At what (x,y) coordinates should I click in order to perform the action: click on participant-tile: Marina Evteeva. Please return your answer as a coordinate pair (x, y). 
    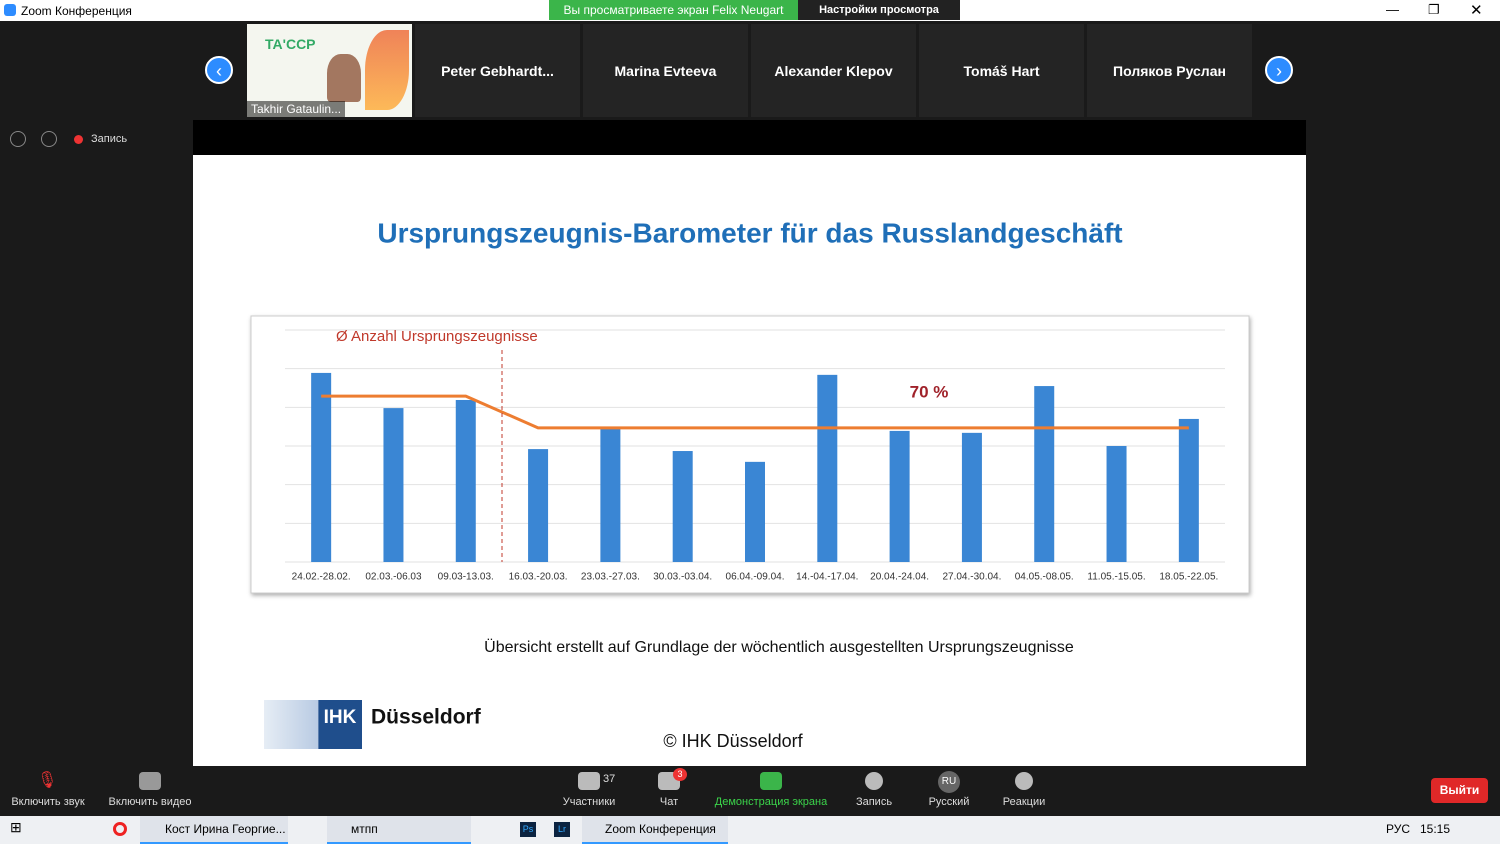
    Looking at the image, I should click on (665, 70).